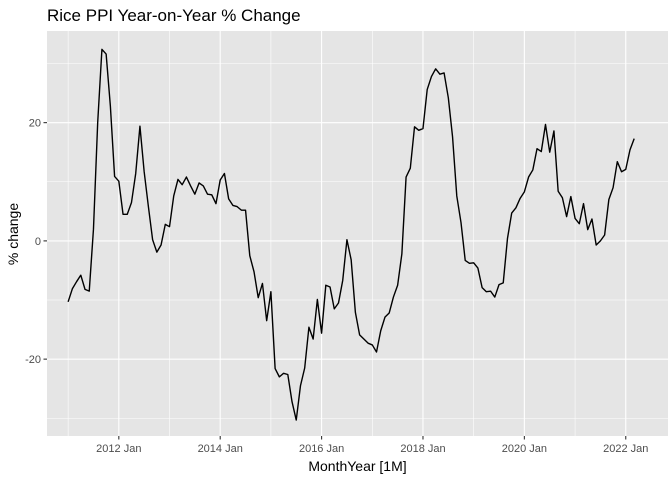 The height and width of the screenshot is (480, 672). I want to click on x-tick-label: 2012 Jan, so click(118, 449).